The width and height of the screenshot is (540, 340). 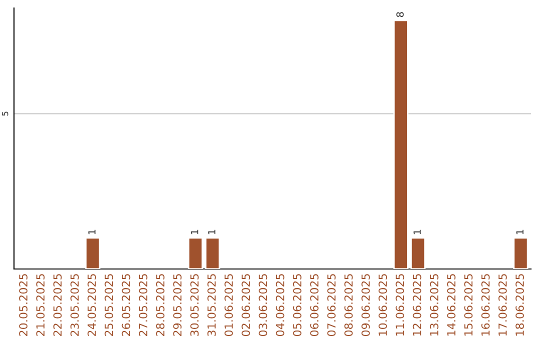 What do you see at coordinates (520, 305) in the screenshot?
I see `x-tick-label: 18.06.2025` at bounding box center [520, 305].